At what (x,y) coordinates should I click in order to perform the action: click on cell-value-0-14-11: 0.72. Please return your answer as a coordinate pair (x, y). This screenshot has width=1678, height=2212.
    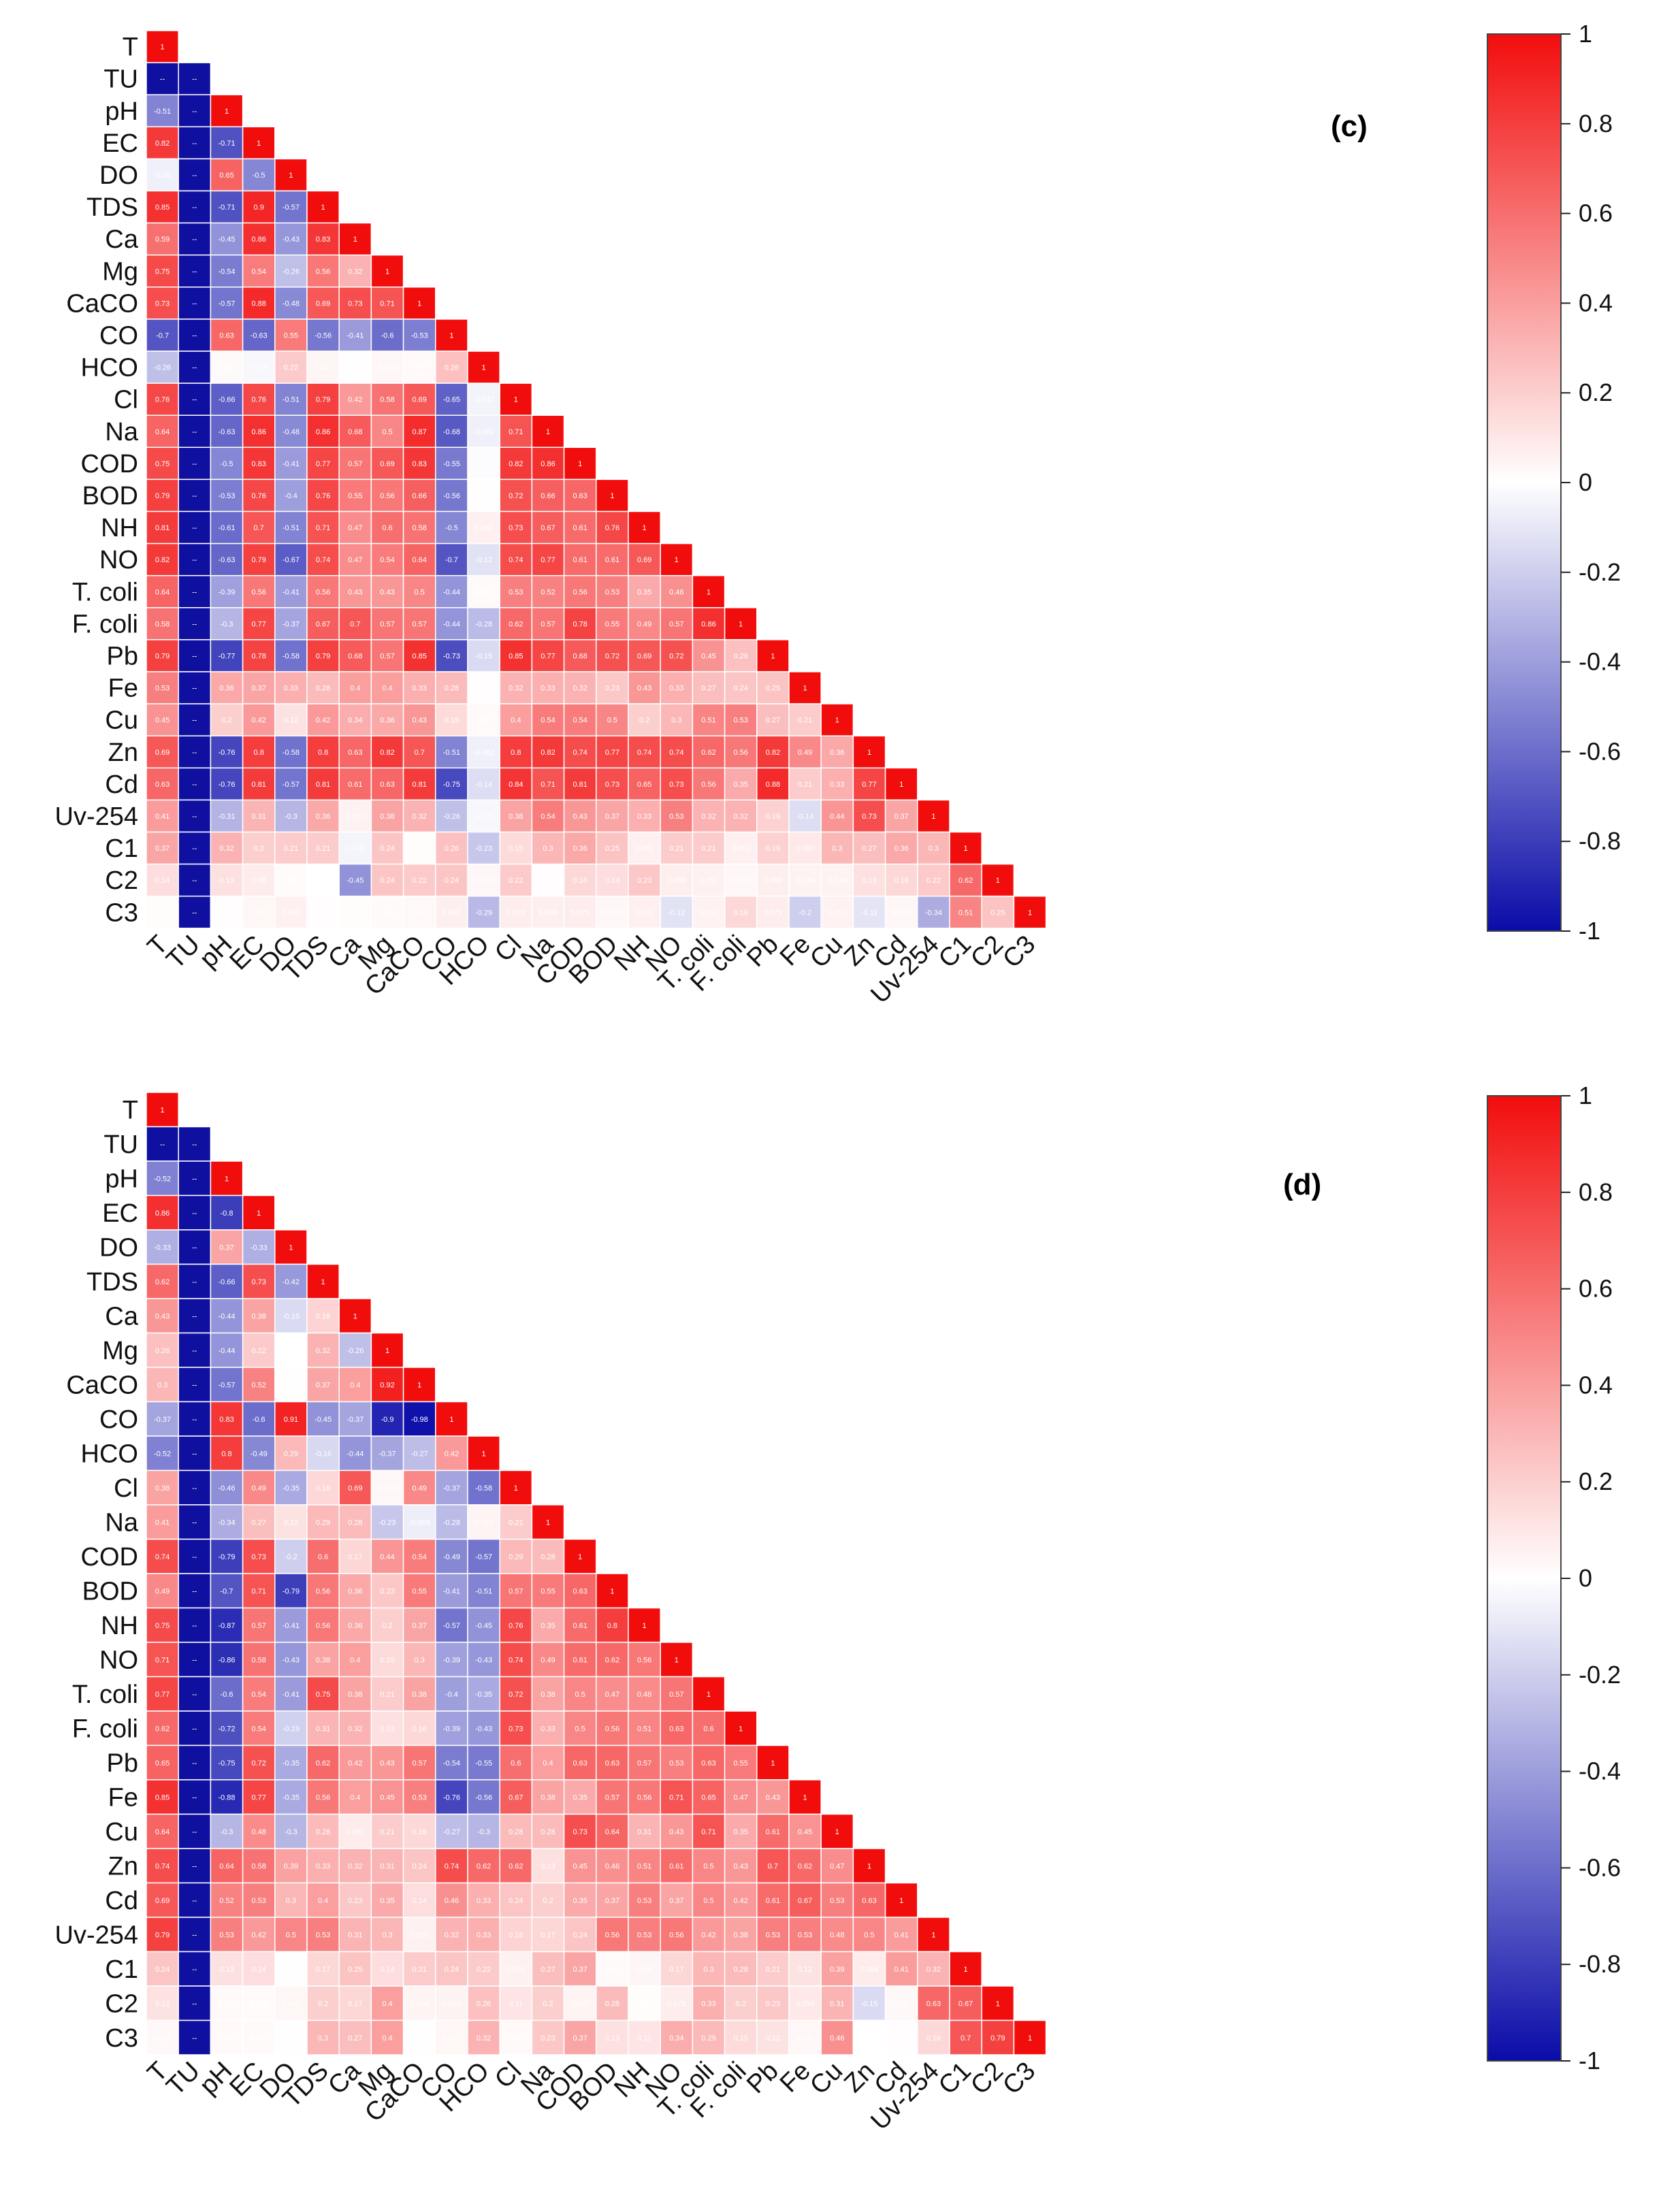
    Looking at the image, I should click on (516, 496).